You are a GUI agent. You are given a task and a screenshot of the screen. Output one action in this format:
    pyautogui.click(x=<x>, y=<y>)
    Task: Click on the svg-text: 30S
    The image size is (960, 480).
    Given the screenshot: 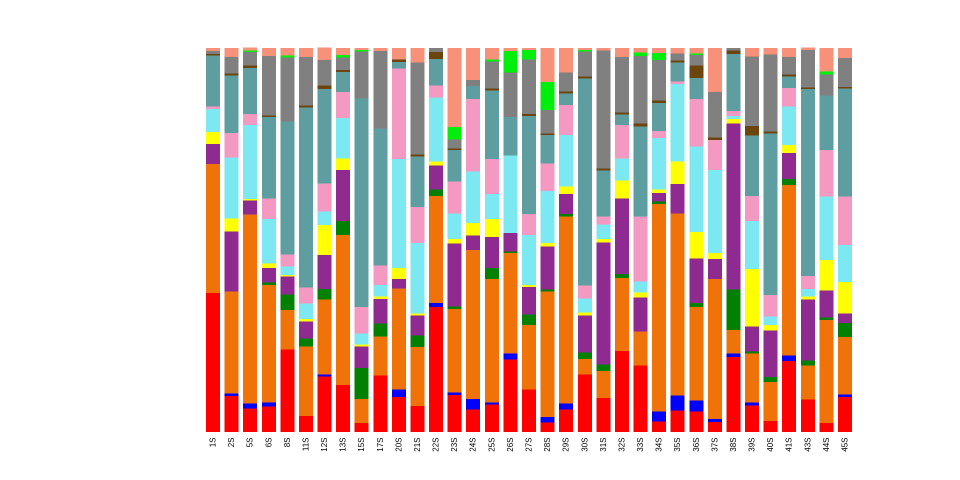 What is the action you would take?
    pyautogui.click(x=584, y=445)
    